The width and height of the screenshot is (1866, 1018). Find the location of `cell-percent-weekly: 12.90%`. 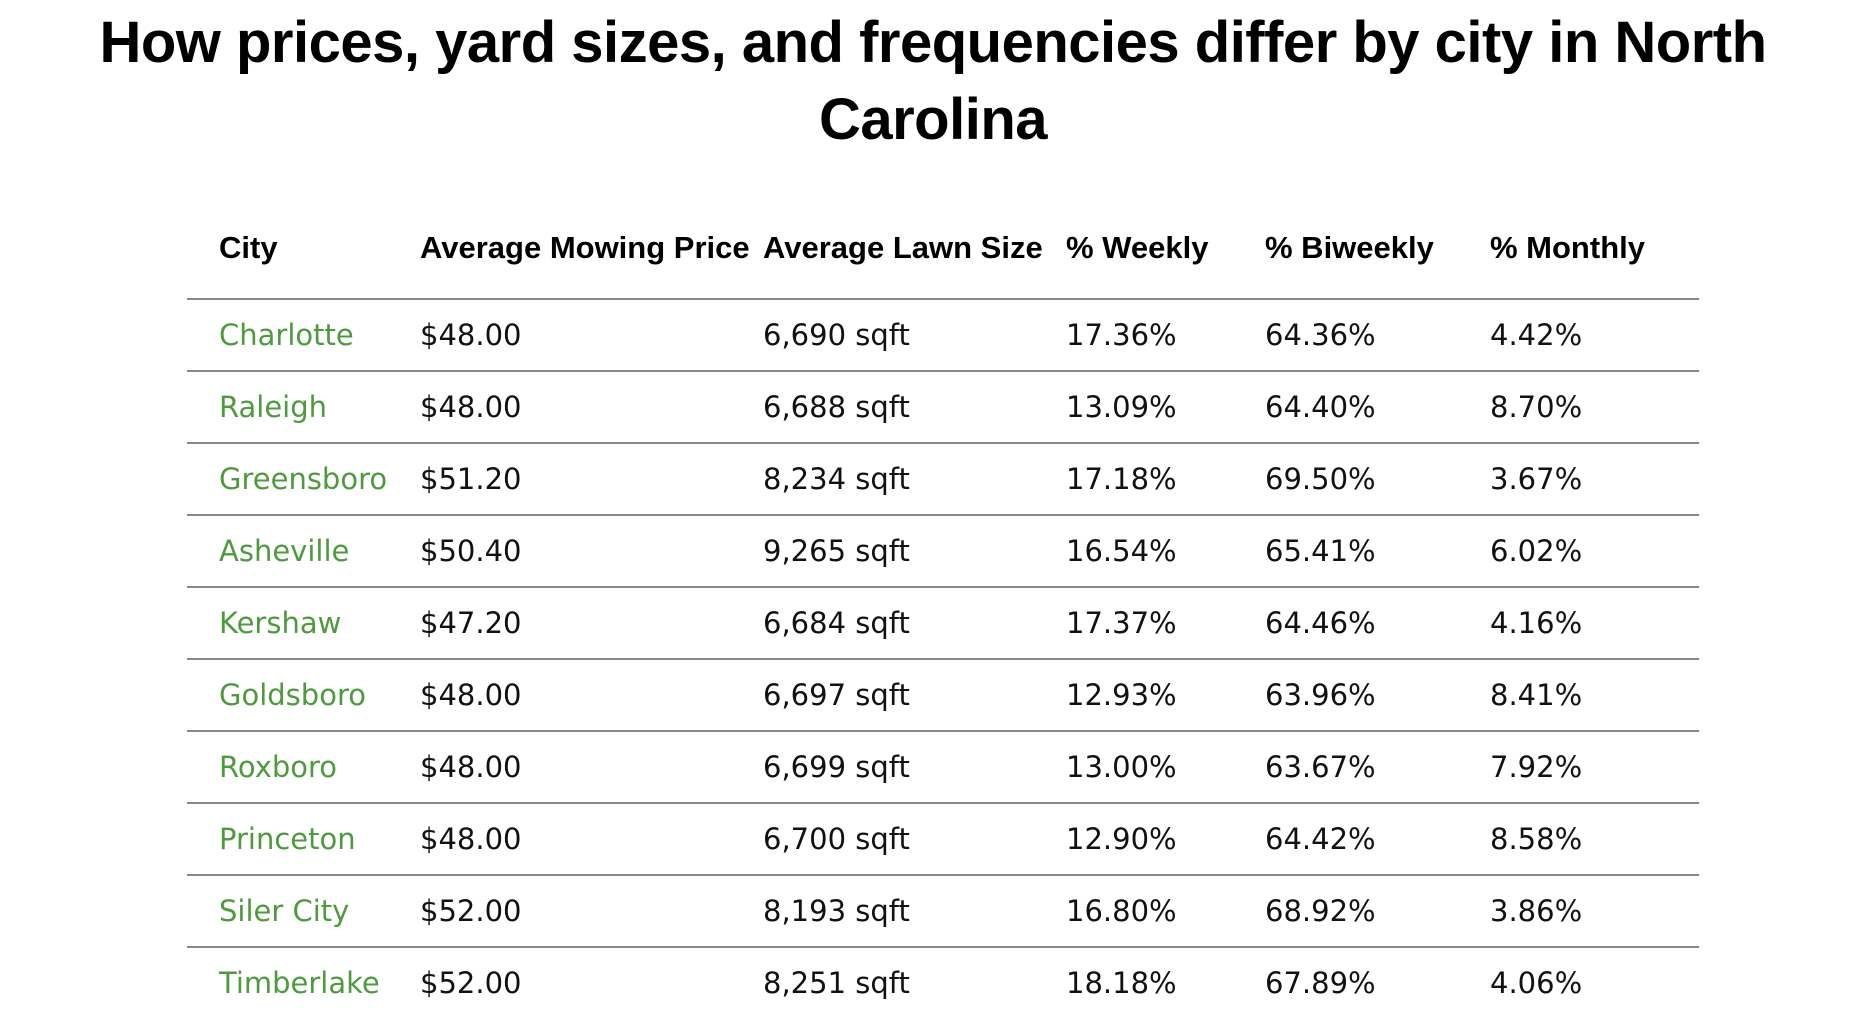

cell-percent-weekly: 12.90% is located at coordinates (1165, 839).